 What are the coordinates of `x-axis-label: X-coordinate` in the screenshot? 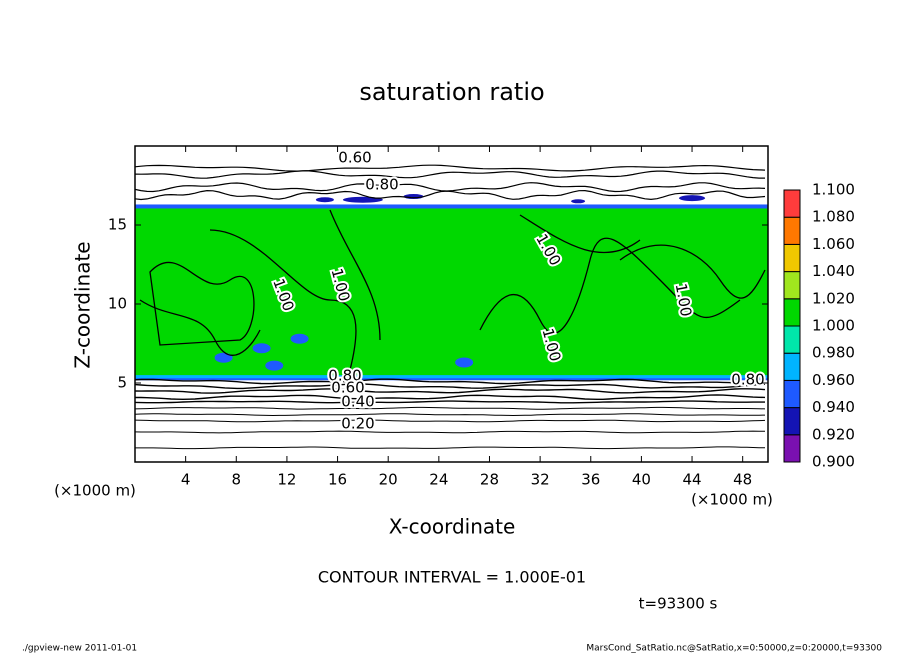 It's located at (452, 527).